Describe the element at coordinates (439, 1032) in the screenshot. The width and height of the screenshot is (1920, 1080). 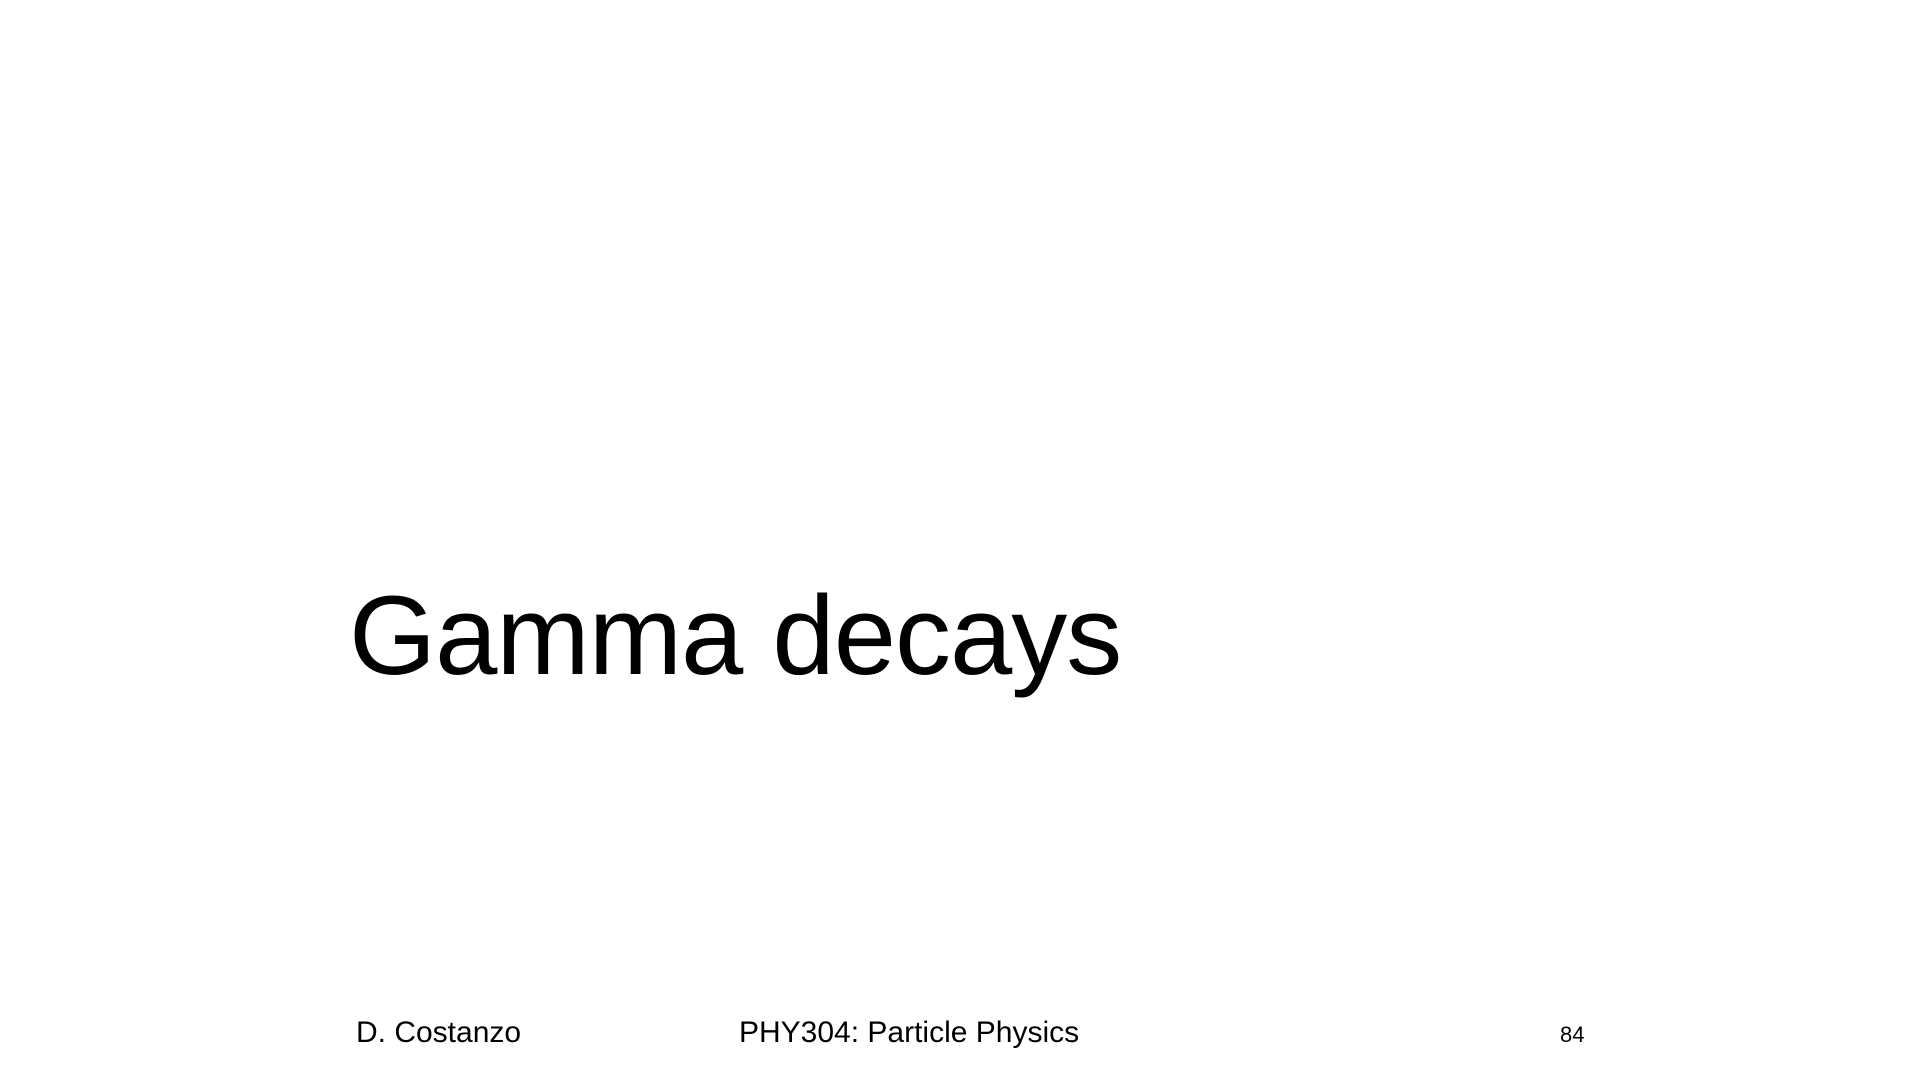
I see `footer-author: D. Costanzo` at that location.